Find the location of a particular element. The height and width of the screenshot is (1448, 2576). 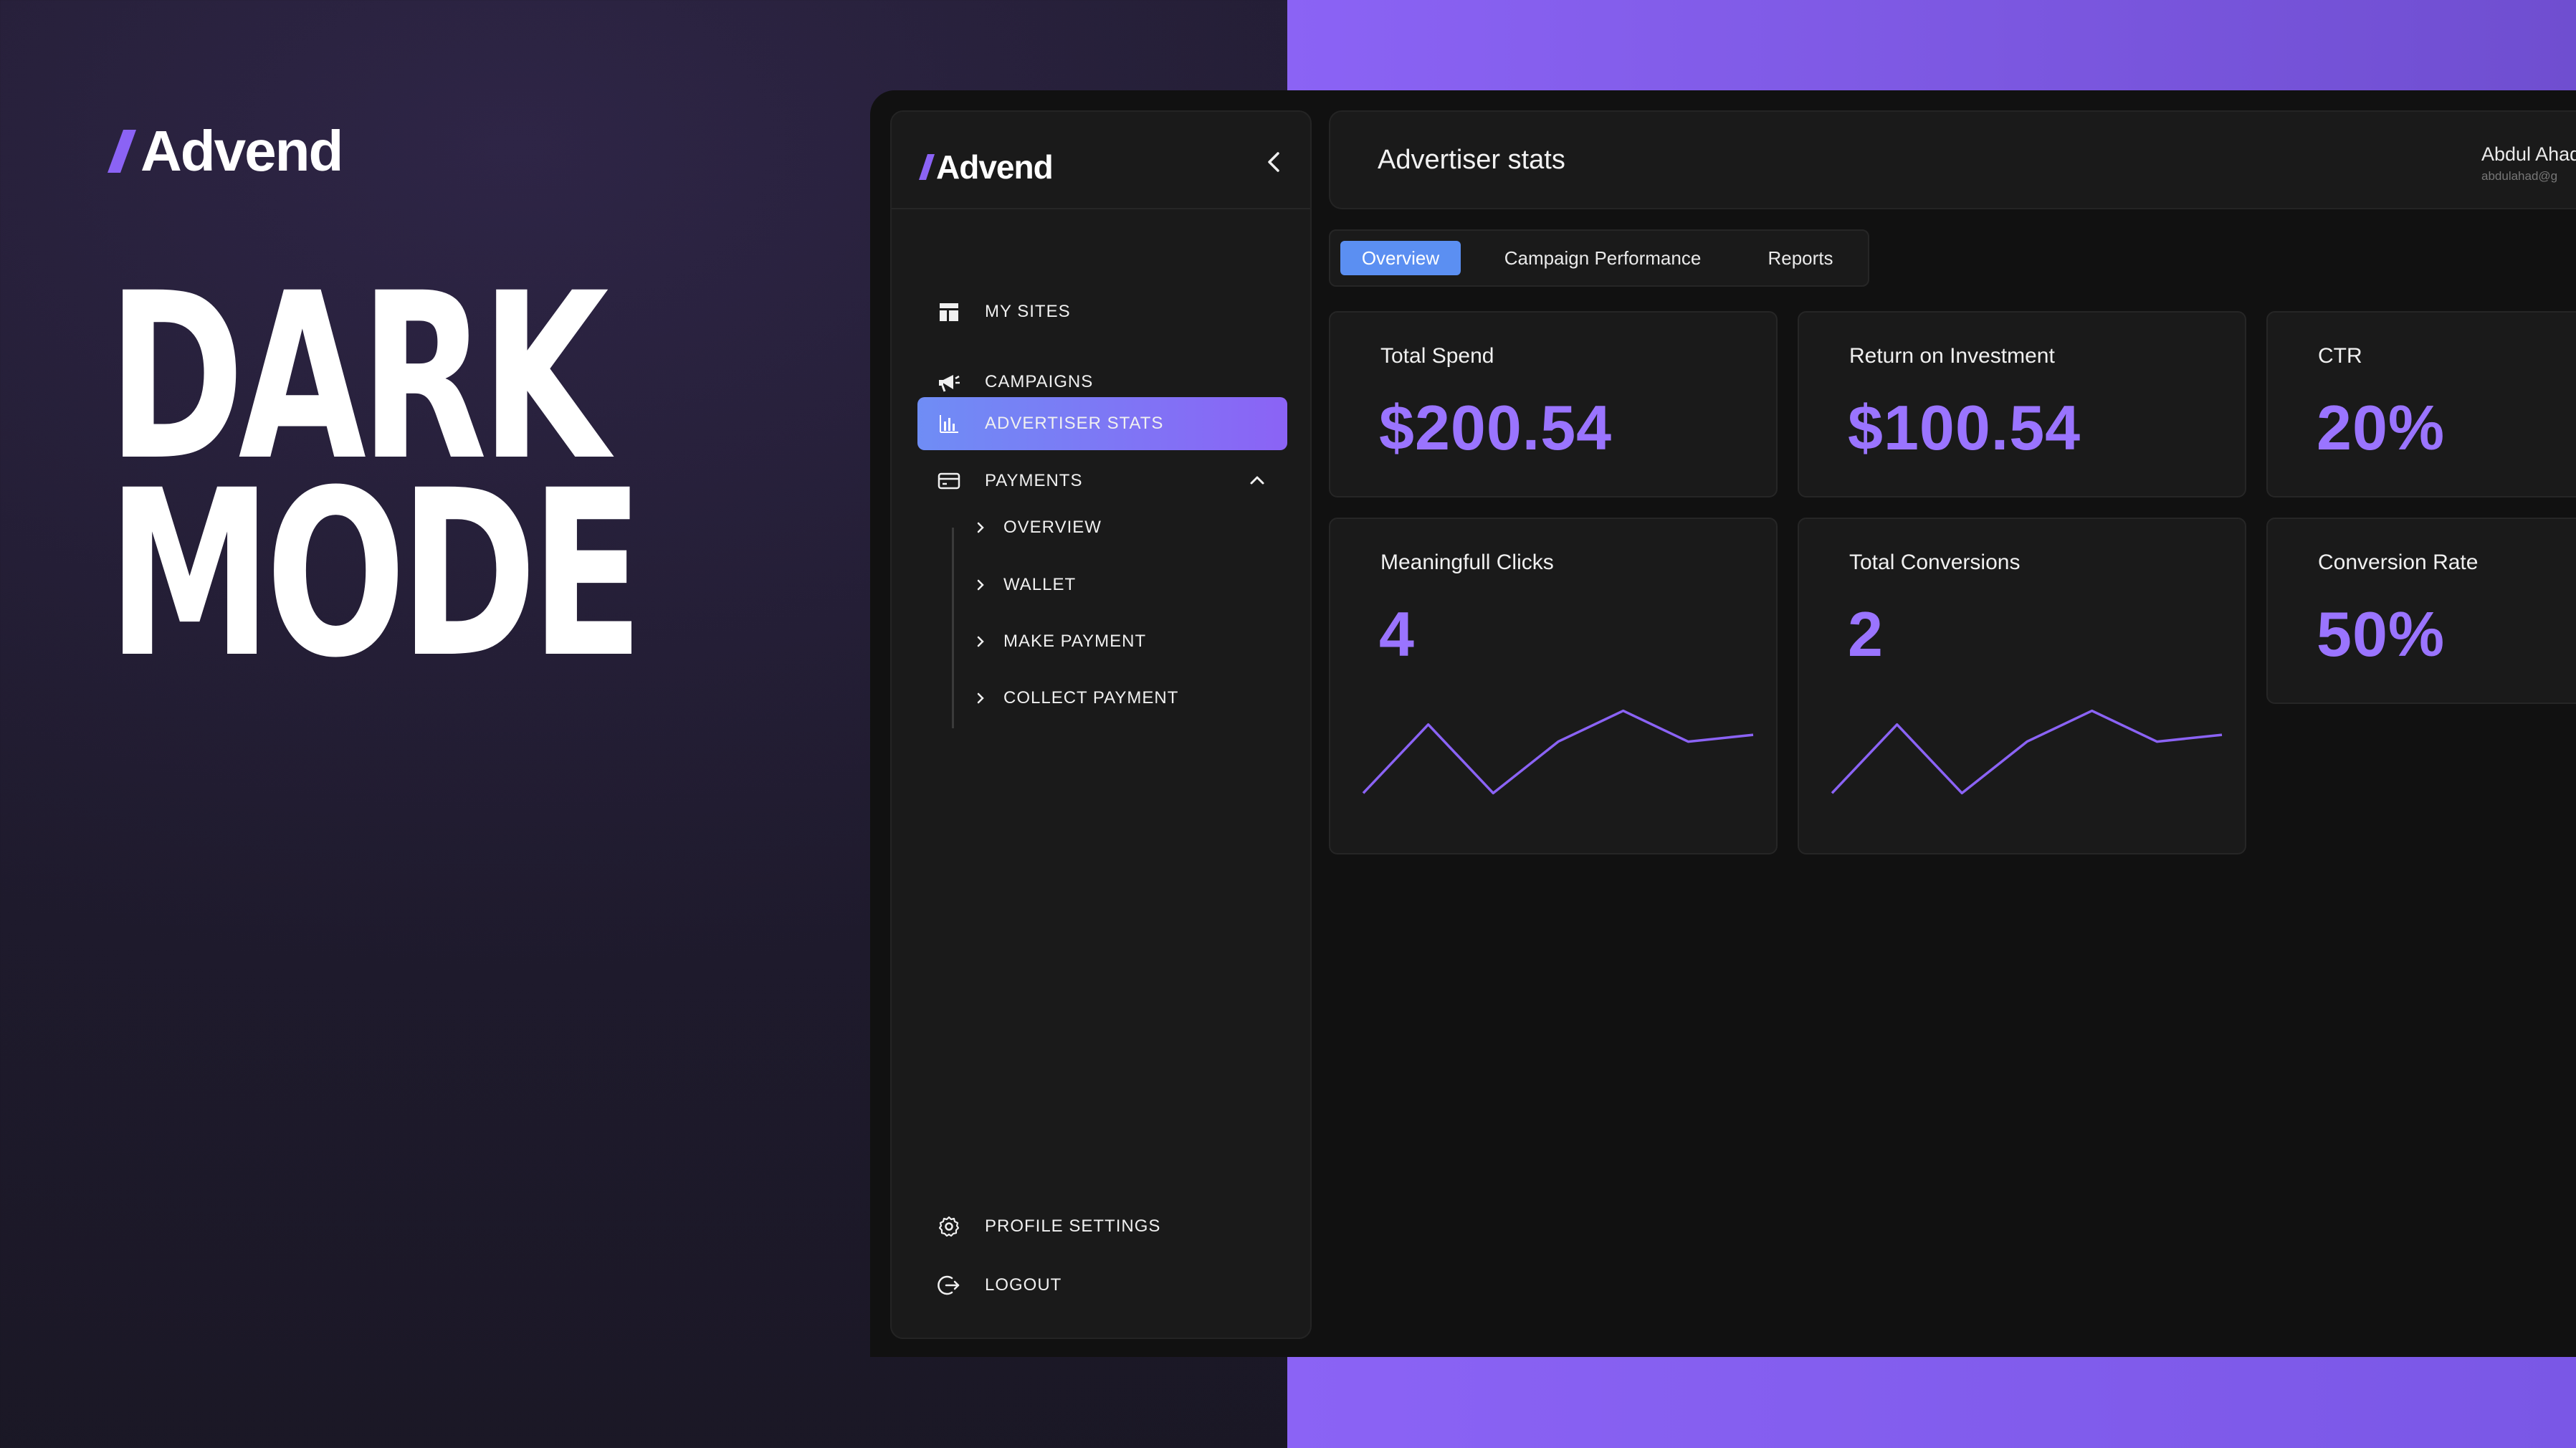

stat-value: 20% is located at coordinates (2381, 427).